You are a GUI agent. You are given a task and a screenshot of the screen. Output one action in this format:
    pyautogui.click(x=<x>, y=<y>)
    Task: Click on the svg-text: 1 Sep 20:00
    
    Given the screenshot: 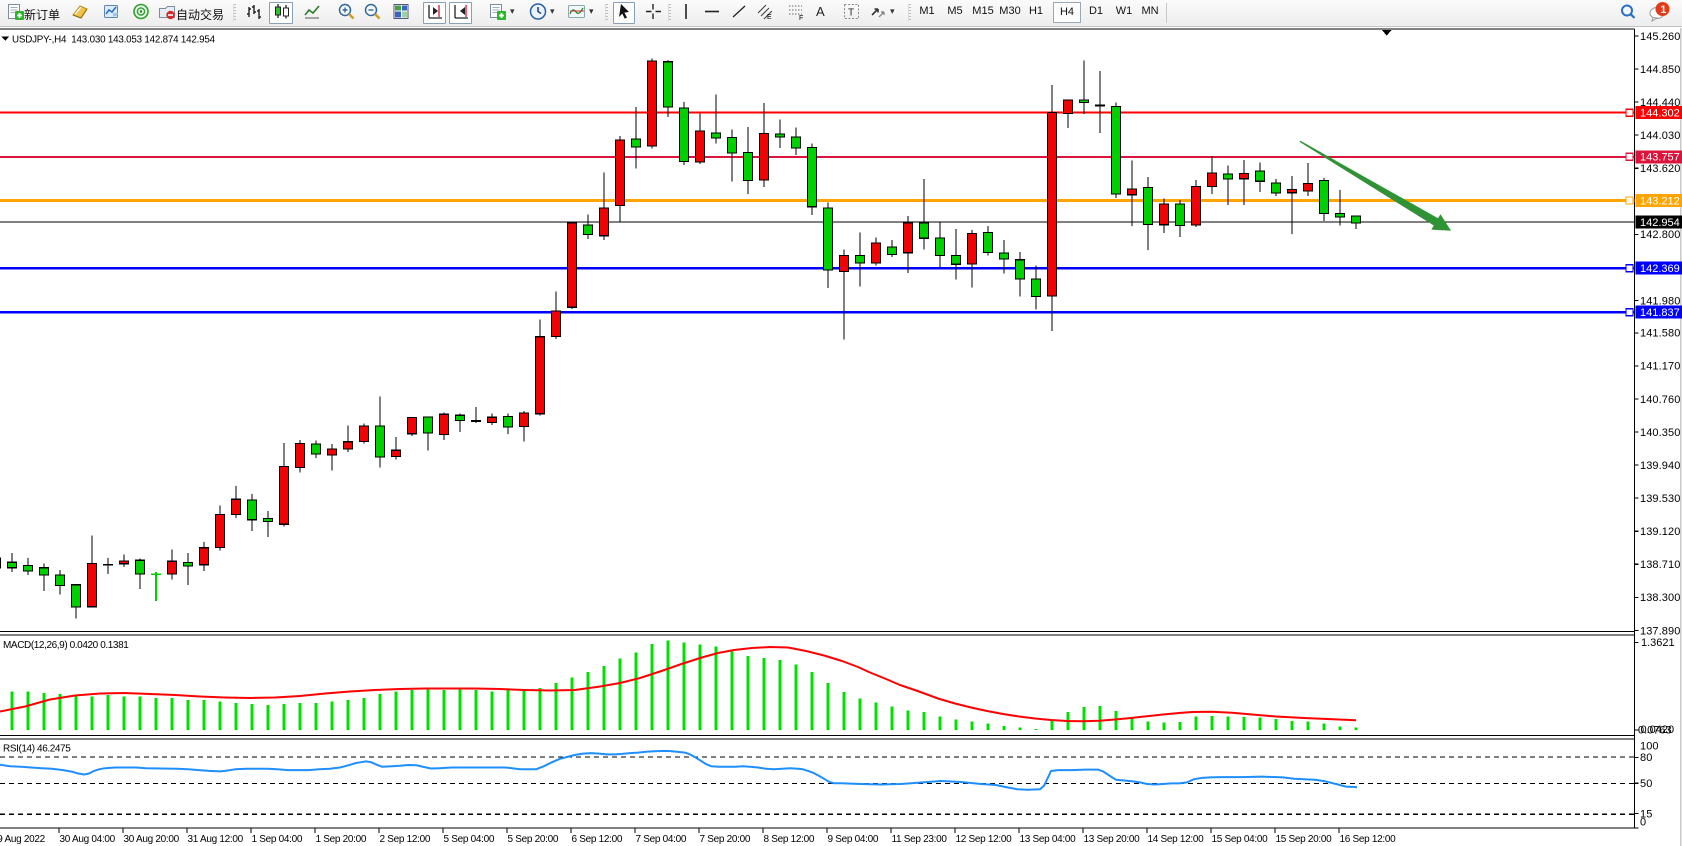 What is the action you would take?
    pyautogui.click(x=341, y=839)
    